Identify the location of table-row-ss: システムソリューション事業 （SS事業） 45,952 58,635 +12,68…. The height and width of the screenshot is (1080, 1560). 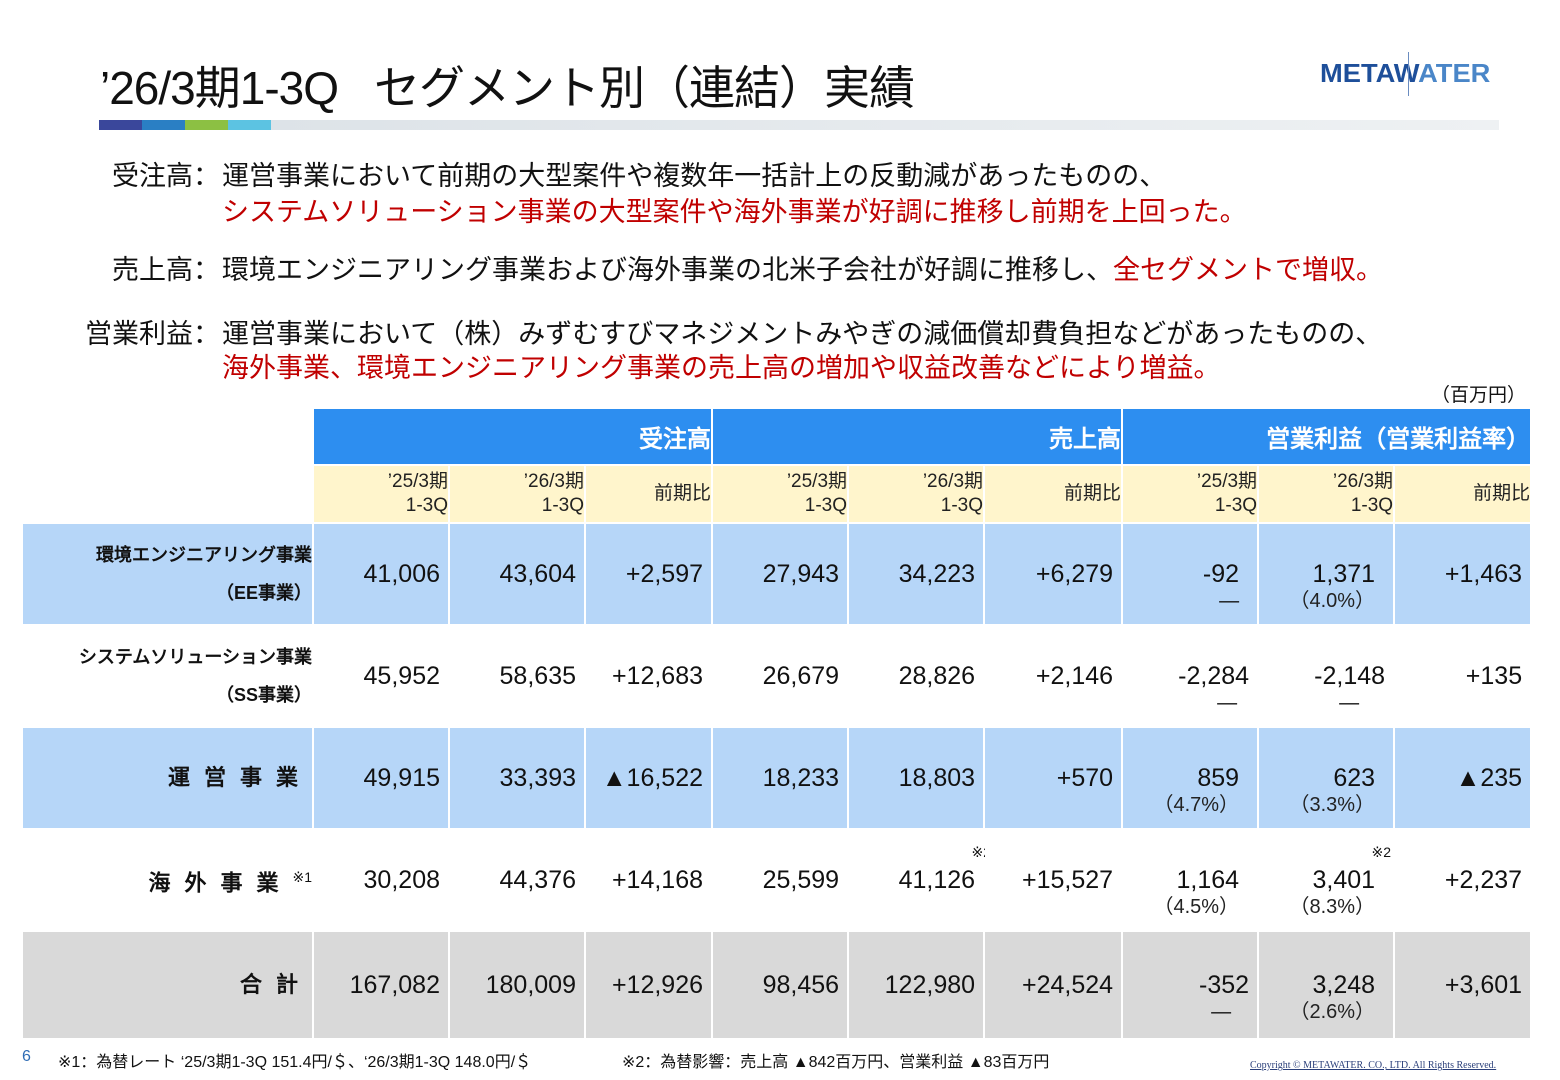
(777, 676).